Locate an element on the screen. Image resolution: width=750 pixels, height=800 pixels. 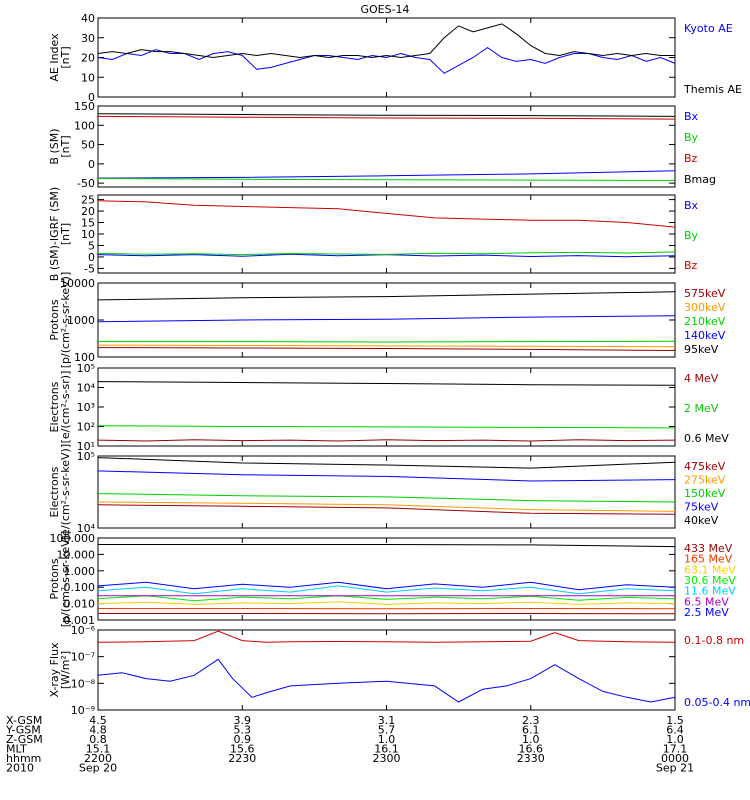
y-tick-label: 10⁵ is located at coordinates (86, 456).